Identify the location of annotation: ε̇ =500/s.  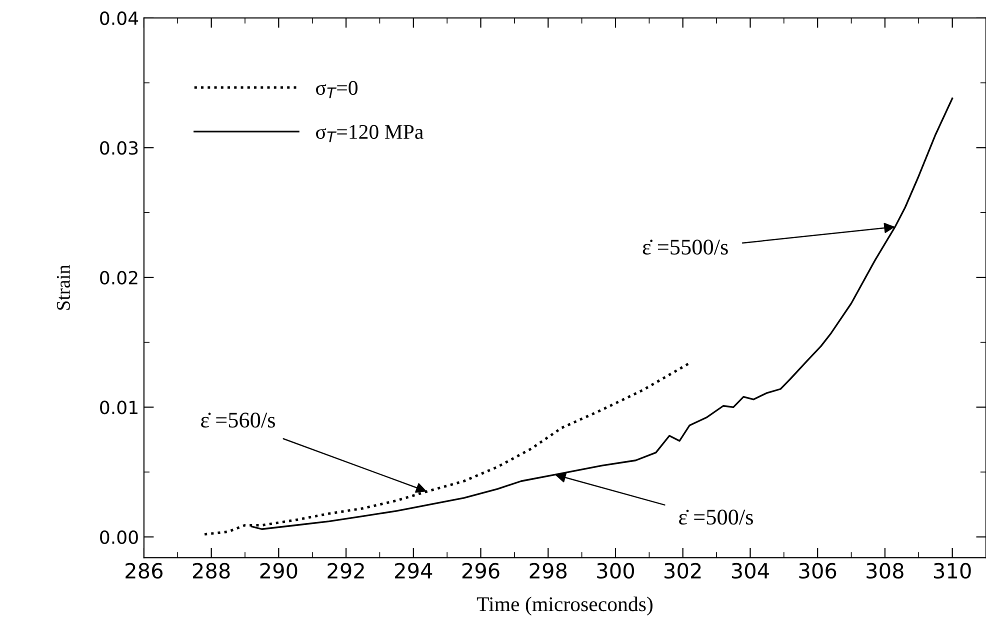
(716, 517).